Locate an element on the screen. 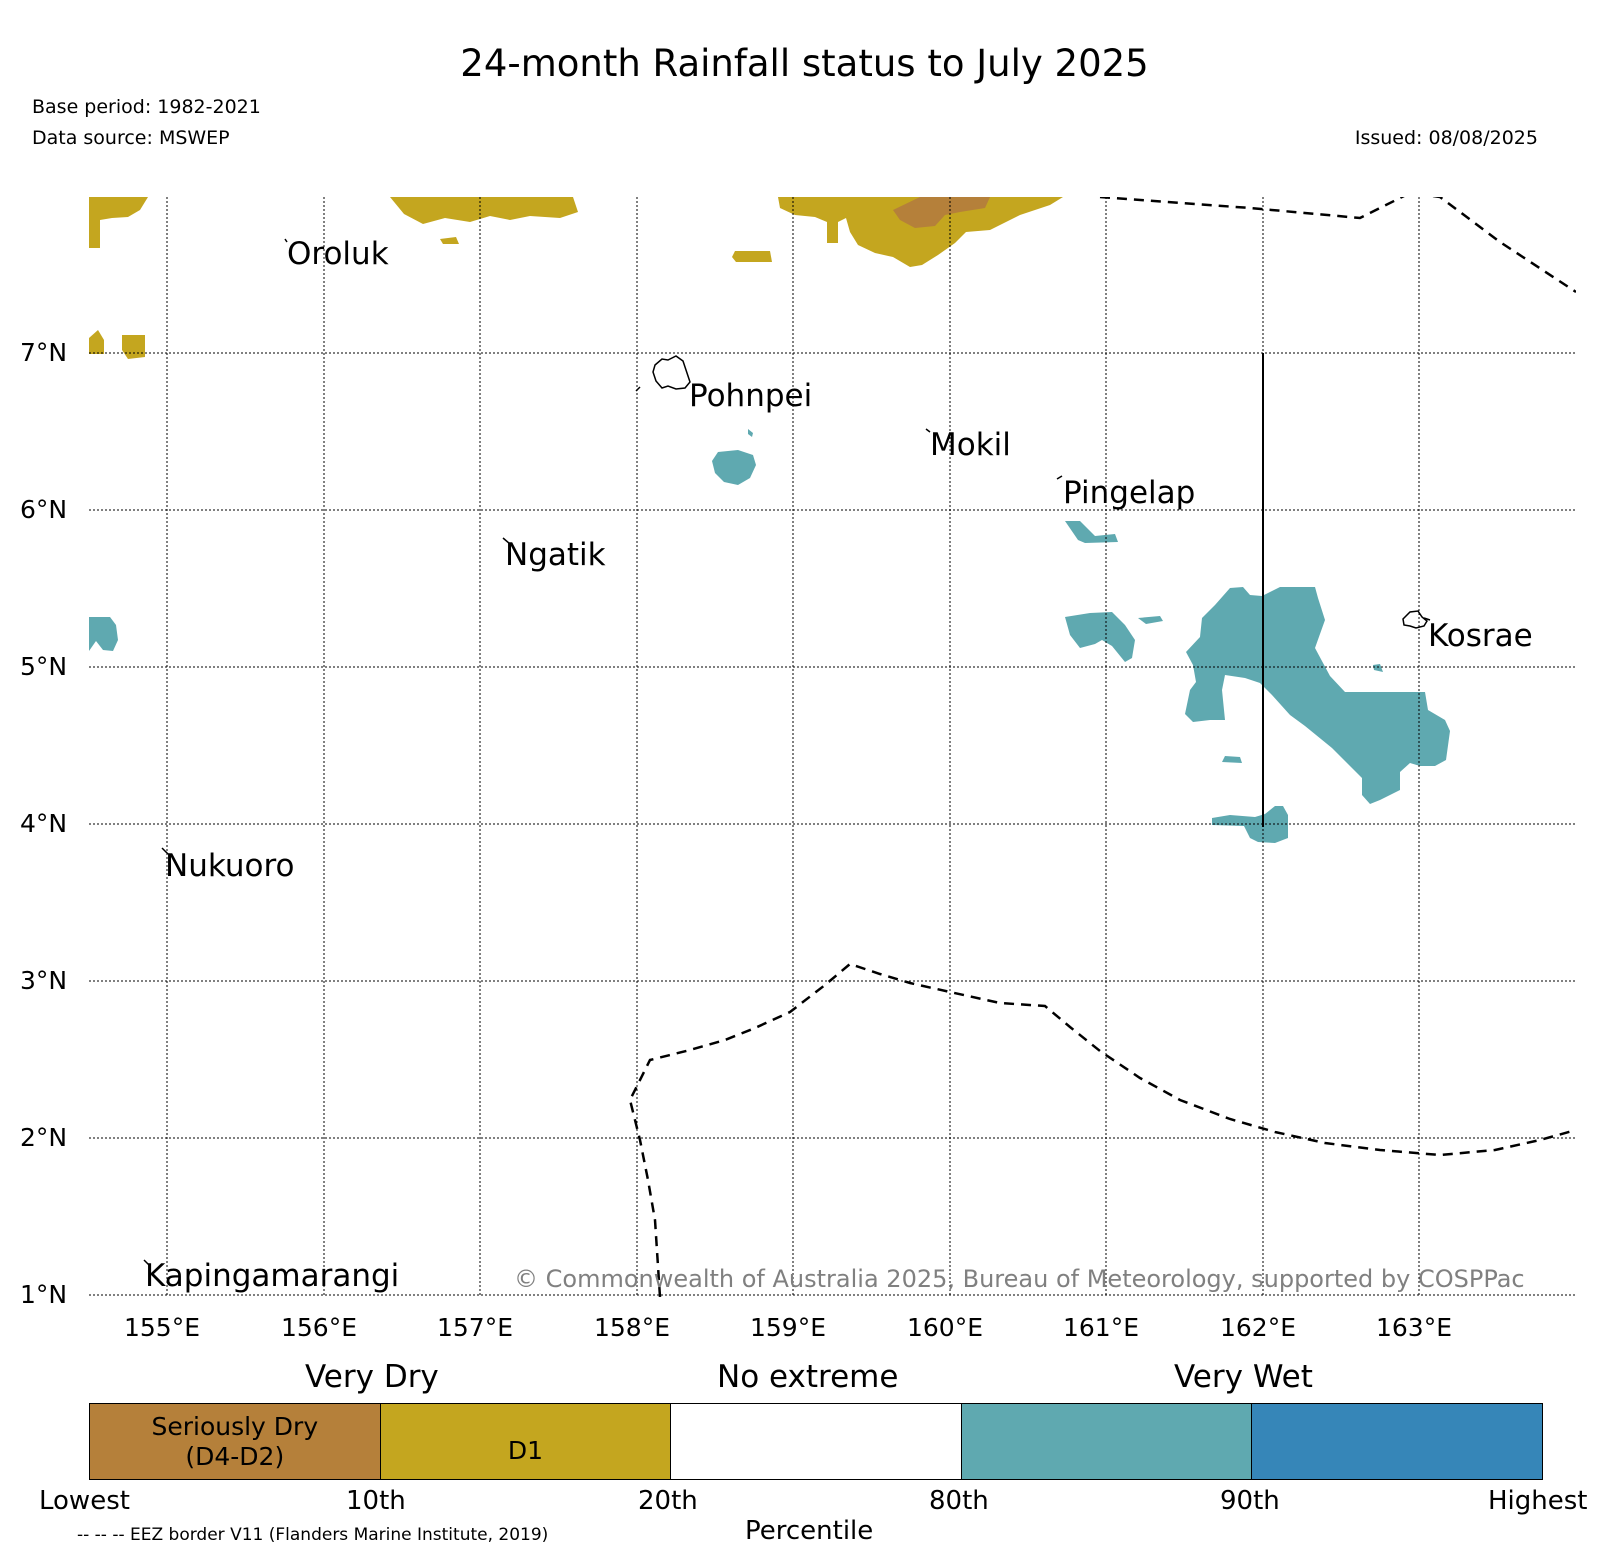 The image size is (1609, 1563). legend-swatch-wet is located at coordinates (1107, 1441).